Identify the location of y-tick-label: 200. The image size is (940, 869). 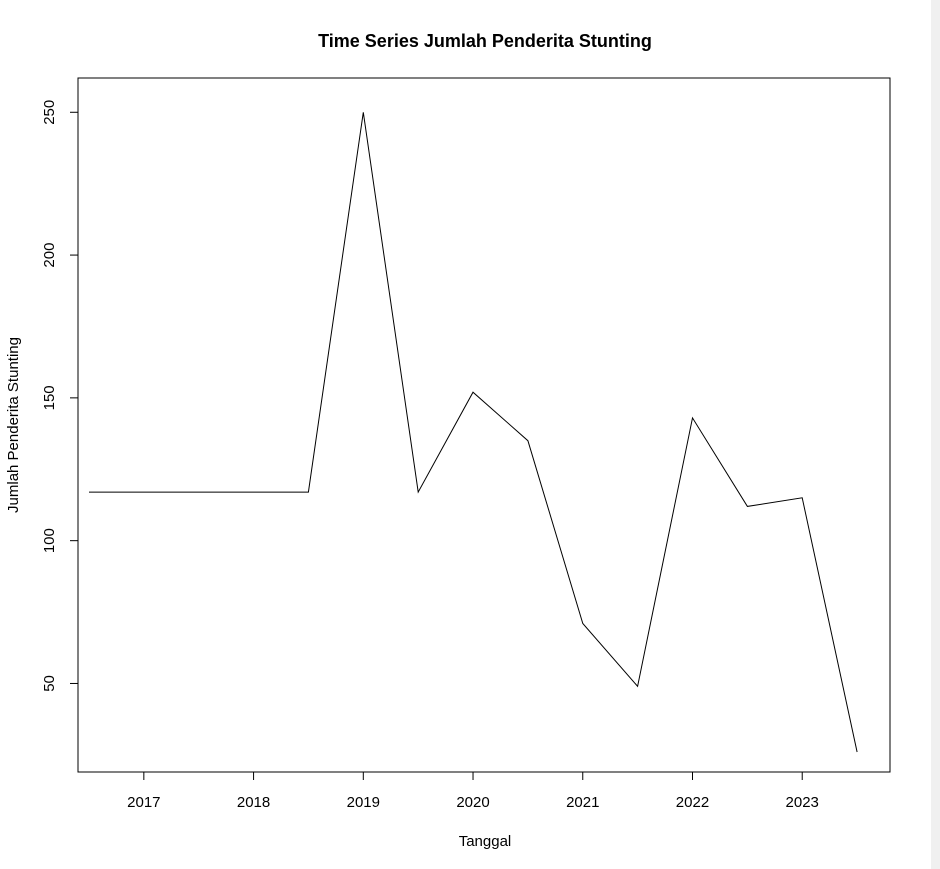
(49, 255).